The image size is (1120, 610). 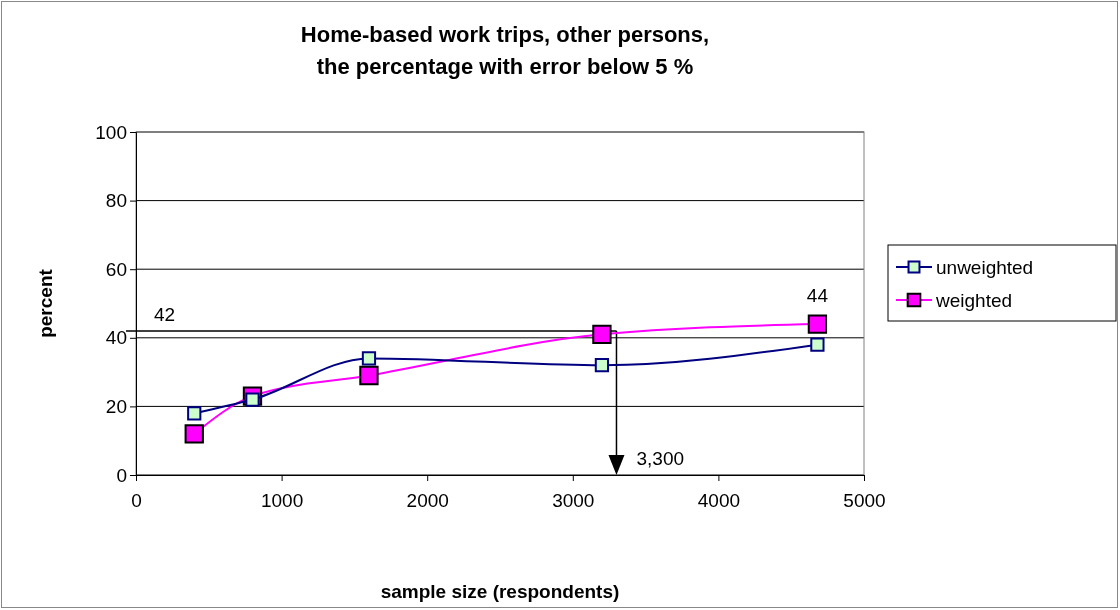 I want to click on y-axis-title: percent, so click(x=45, y=303).